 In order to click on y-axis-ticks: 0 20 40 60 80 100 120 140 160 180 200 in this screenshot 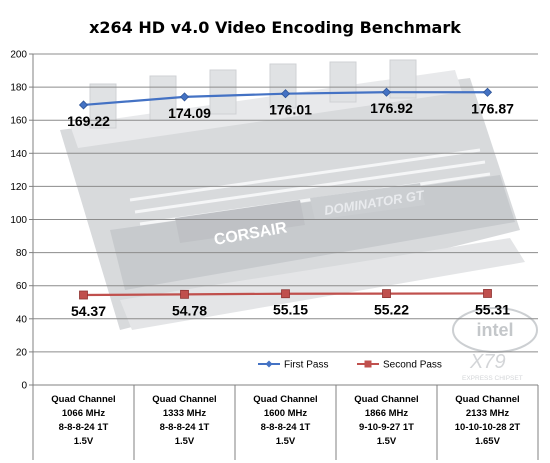, I will do `click(21, 221)`.